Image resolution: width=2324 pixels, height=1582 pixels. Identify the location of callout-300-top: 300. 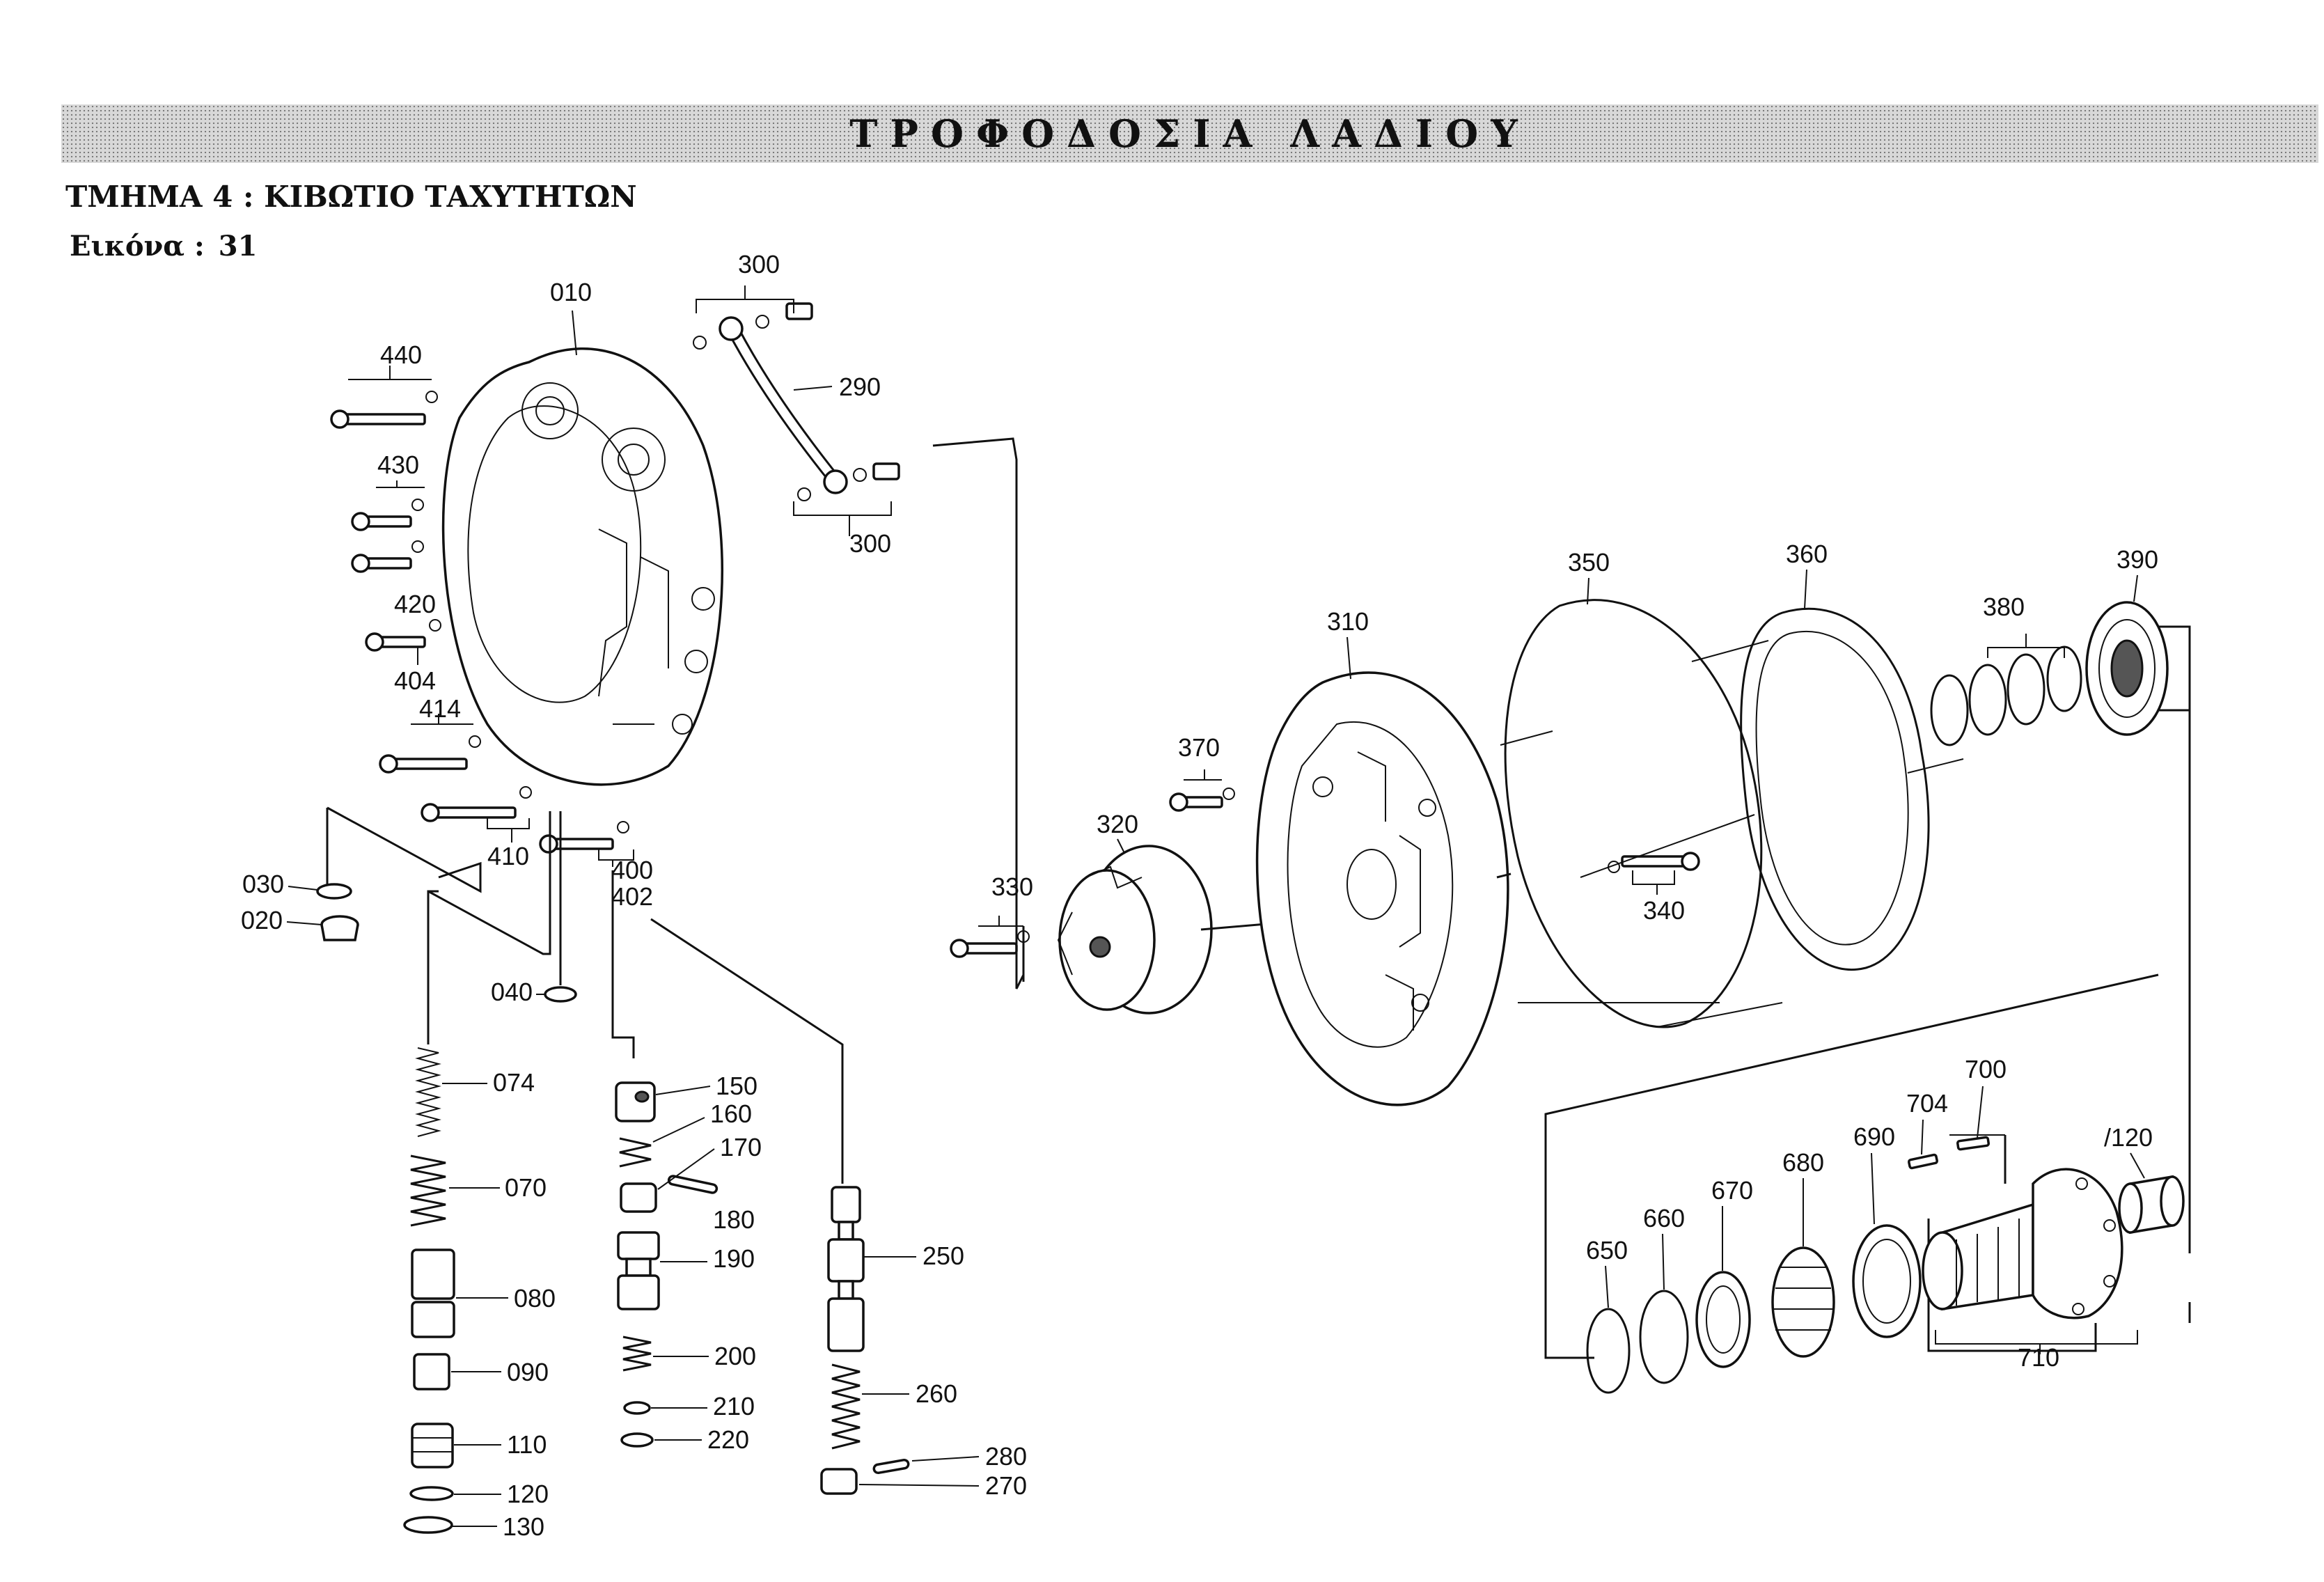
(759, 265).